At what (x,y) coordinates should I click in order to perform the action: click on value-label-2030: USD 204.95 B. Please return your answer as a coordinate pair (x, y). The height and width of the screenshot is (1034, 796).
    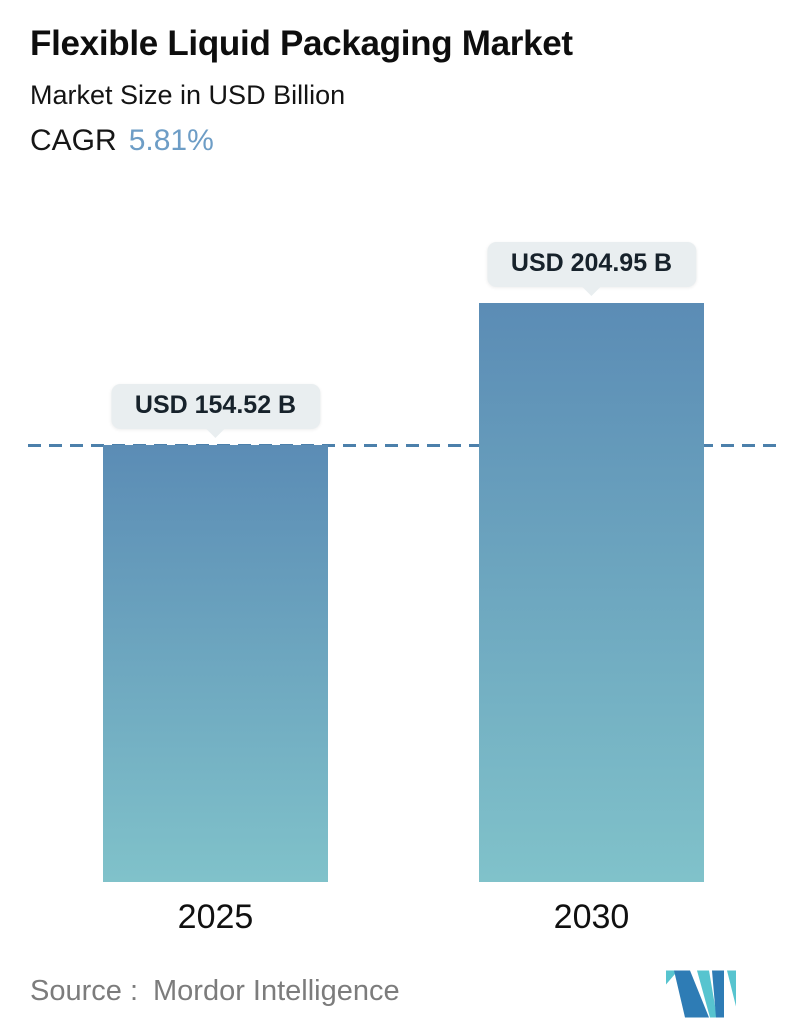
    Looking at the image, I should click on (591, 263).